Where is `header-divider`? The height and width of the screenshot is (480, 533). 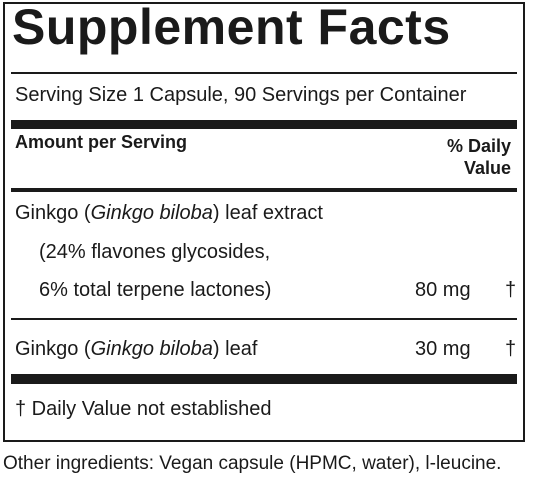 header-divider is located at coordinates (264, 190).